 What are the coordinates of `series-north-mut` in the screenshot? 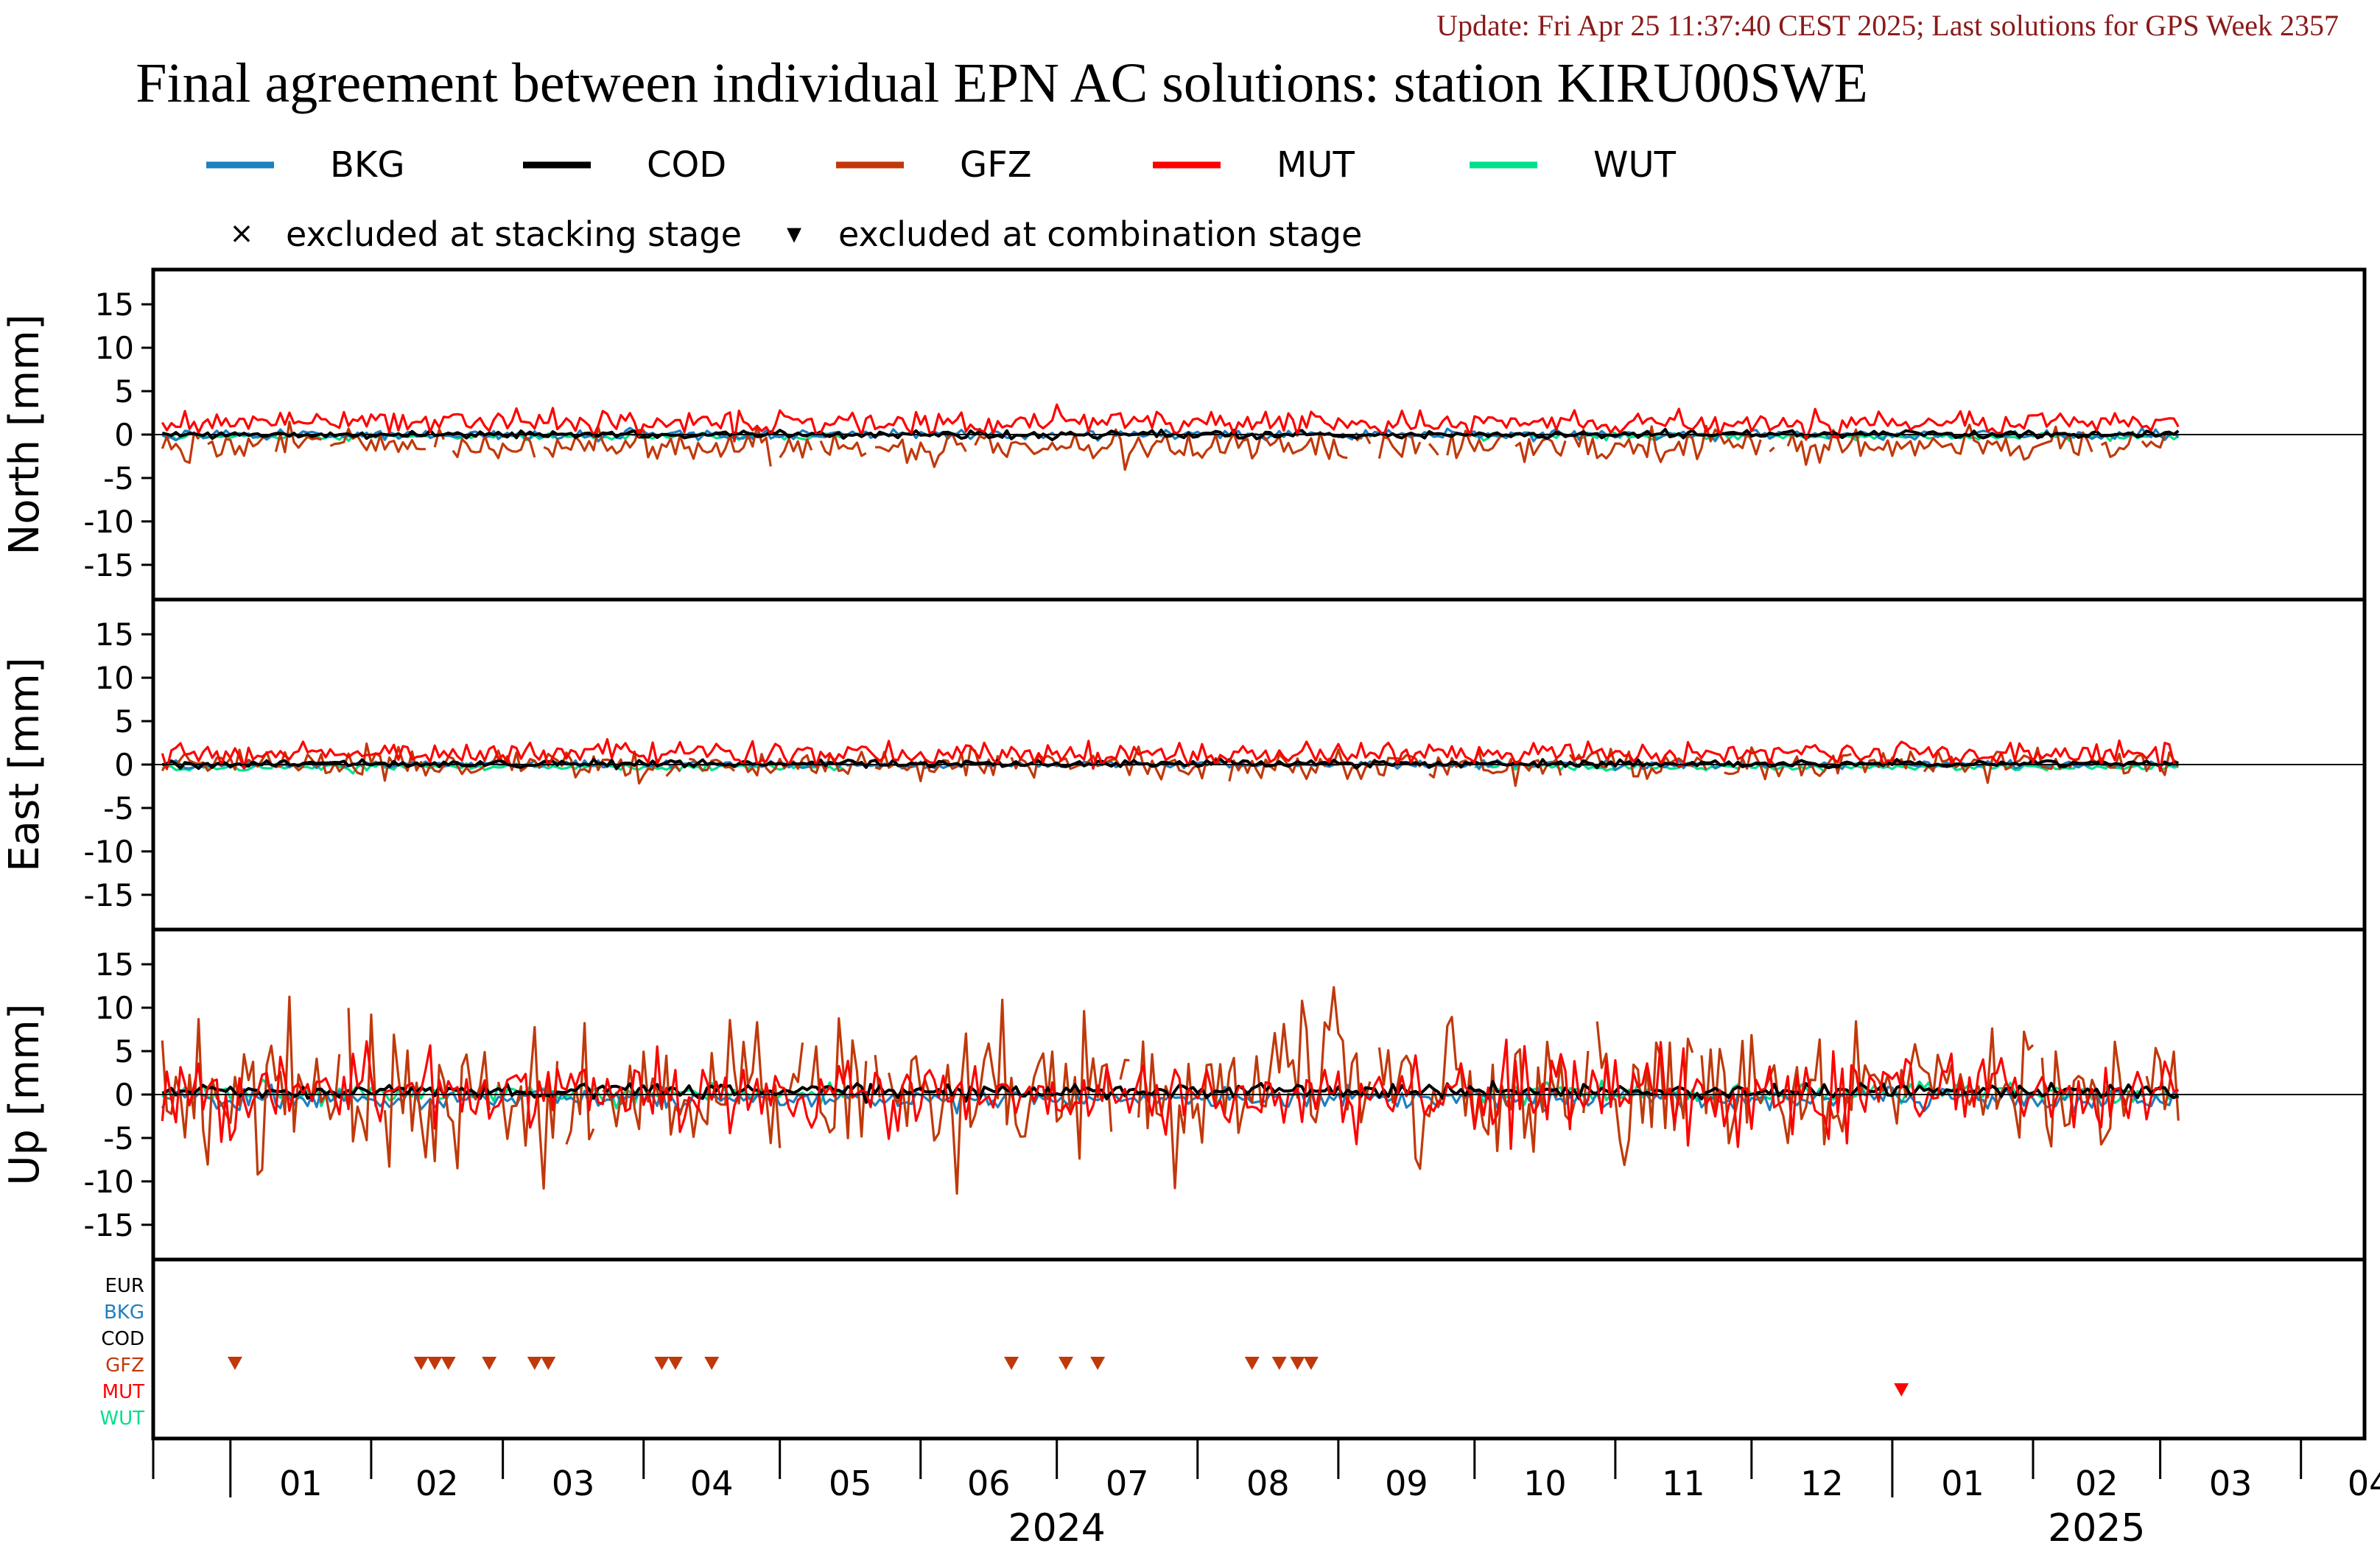 It's located at (1170, 423).